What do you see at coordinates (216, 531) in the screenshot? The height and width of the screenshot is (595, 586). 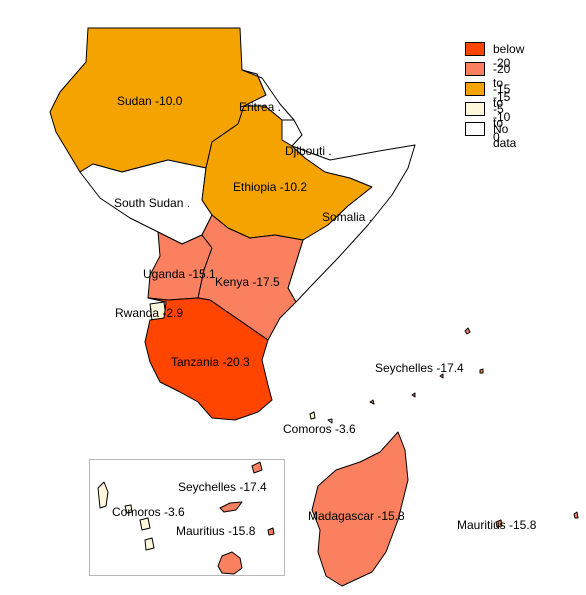 I see `inset-label-mauritius: Mauritius -15.8` at bounding box center [216, 531].